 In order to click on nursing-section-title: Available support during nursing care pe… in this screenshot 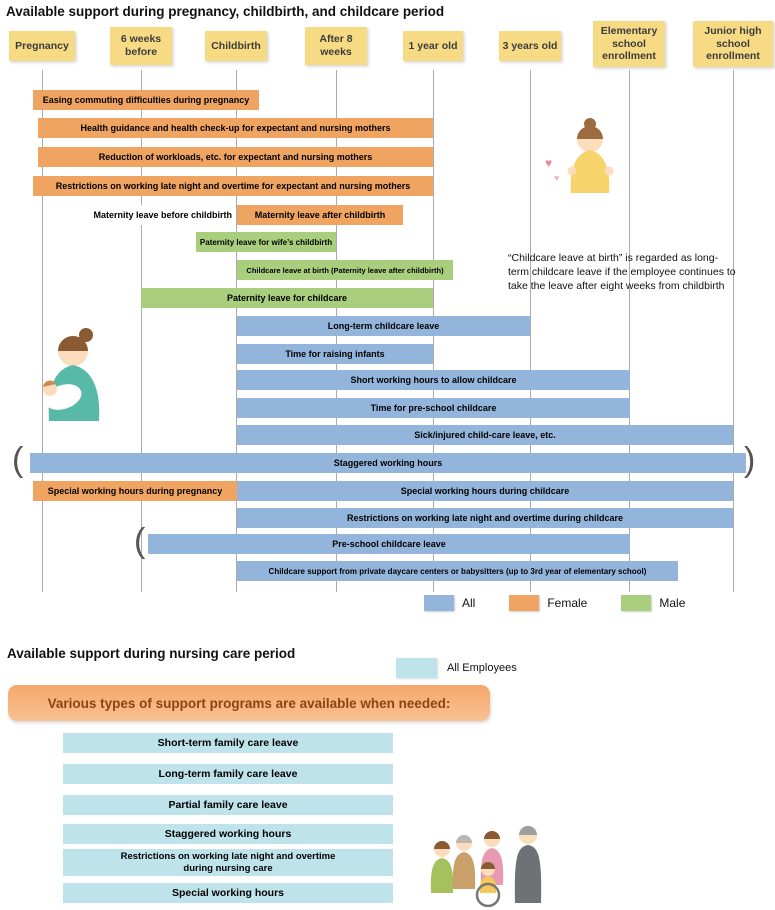, I will do `click(151, 653)`.